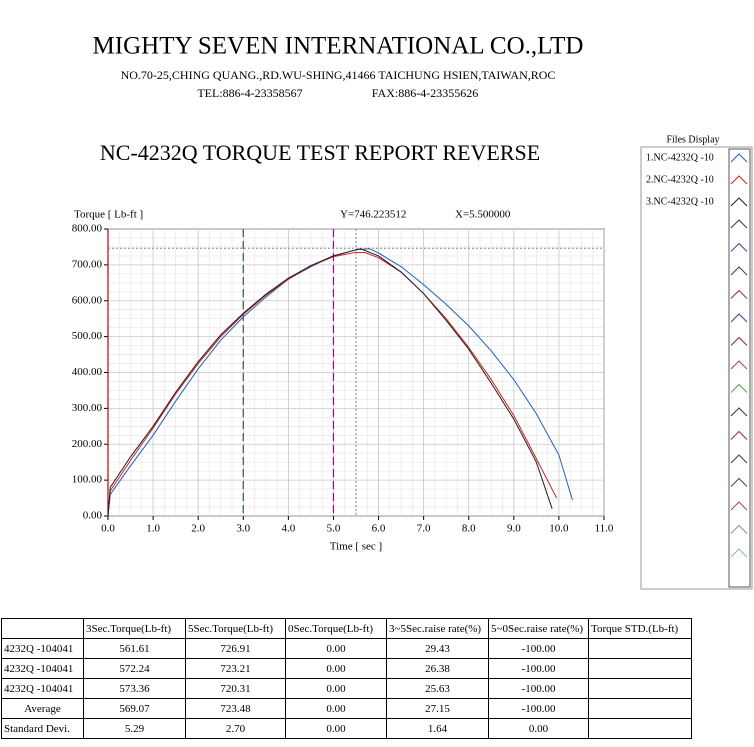 The height and width of the screenshot is (747, 754). I want to click on table-cell: 29.43, so click(437, 648).